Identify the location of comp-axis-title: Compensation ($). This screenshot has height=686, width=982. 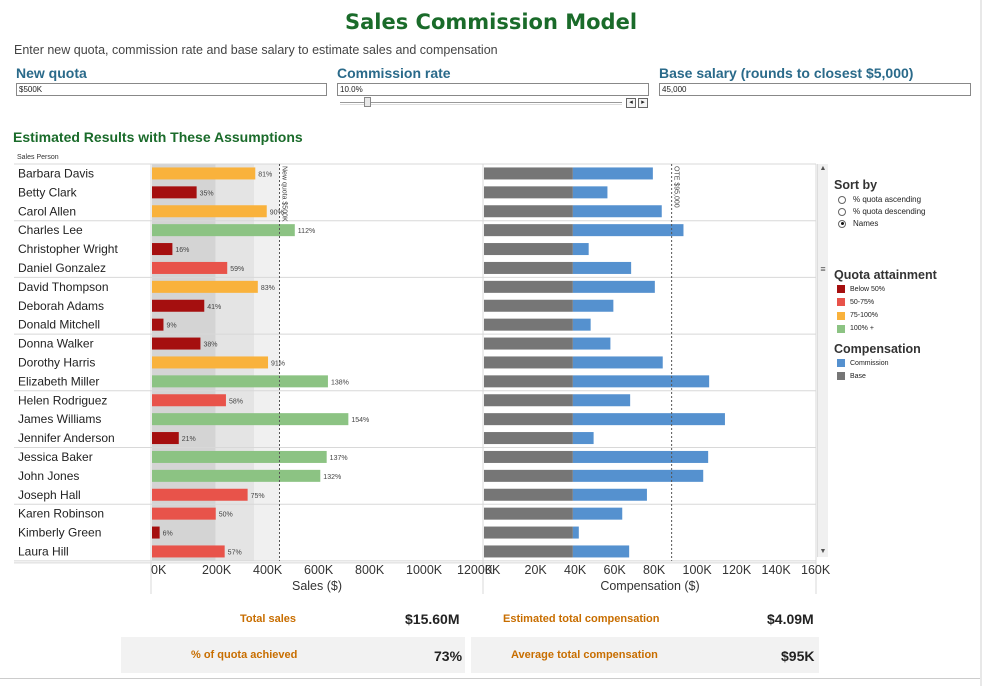
(649, 586).